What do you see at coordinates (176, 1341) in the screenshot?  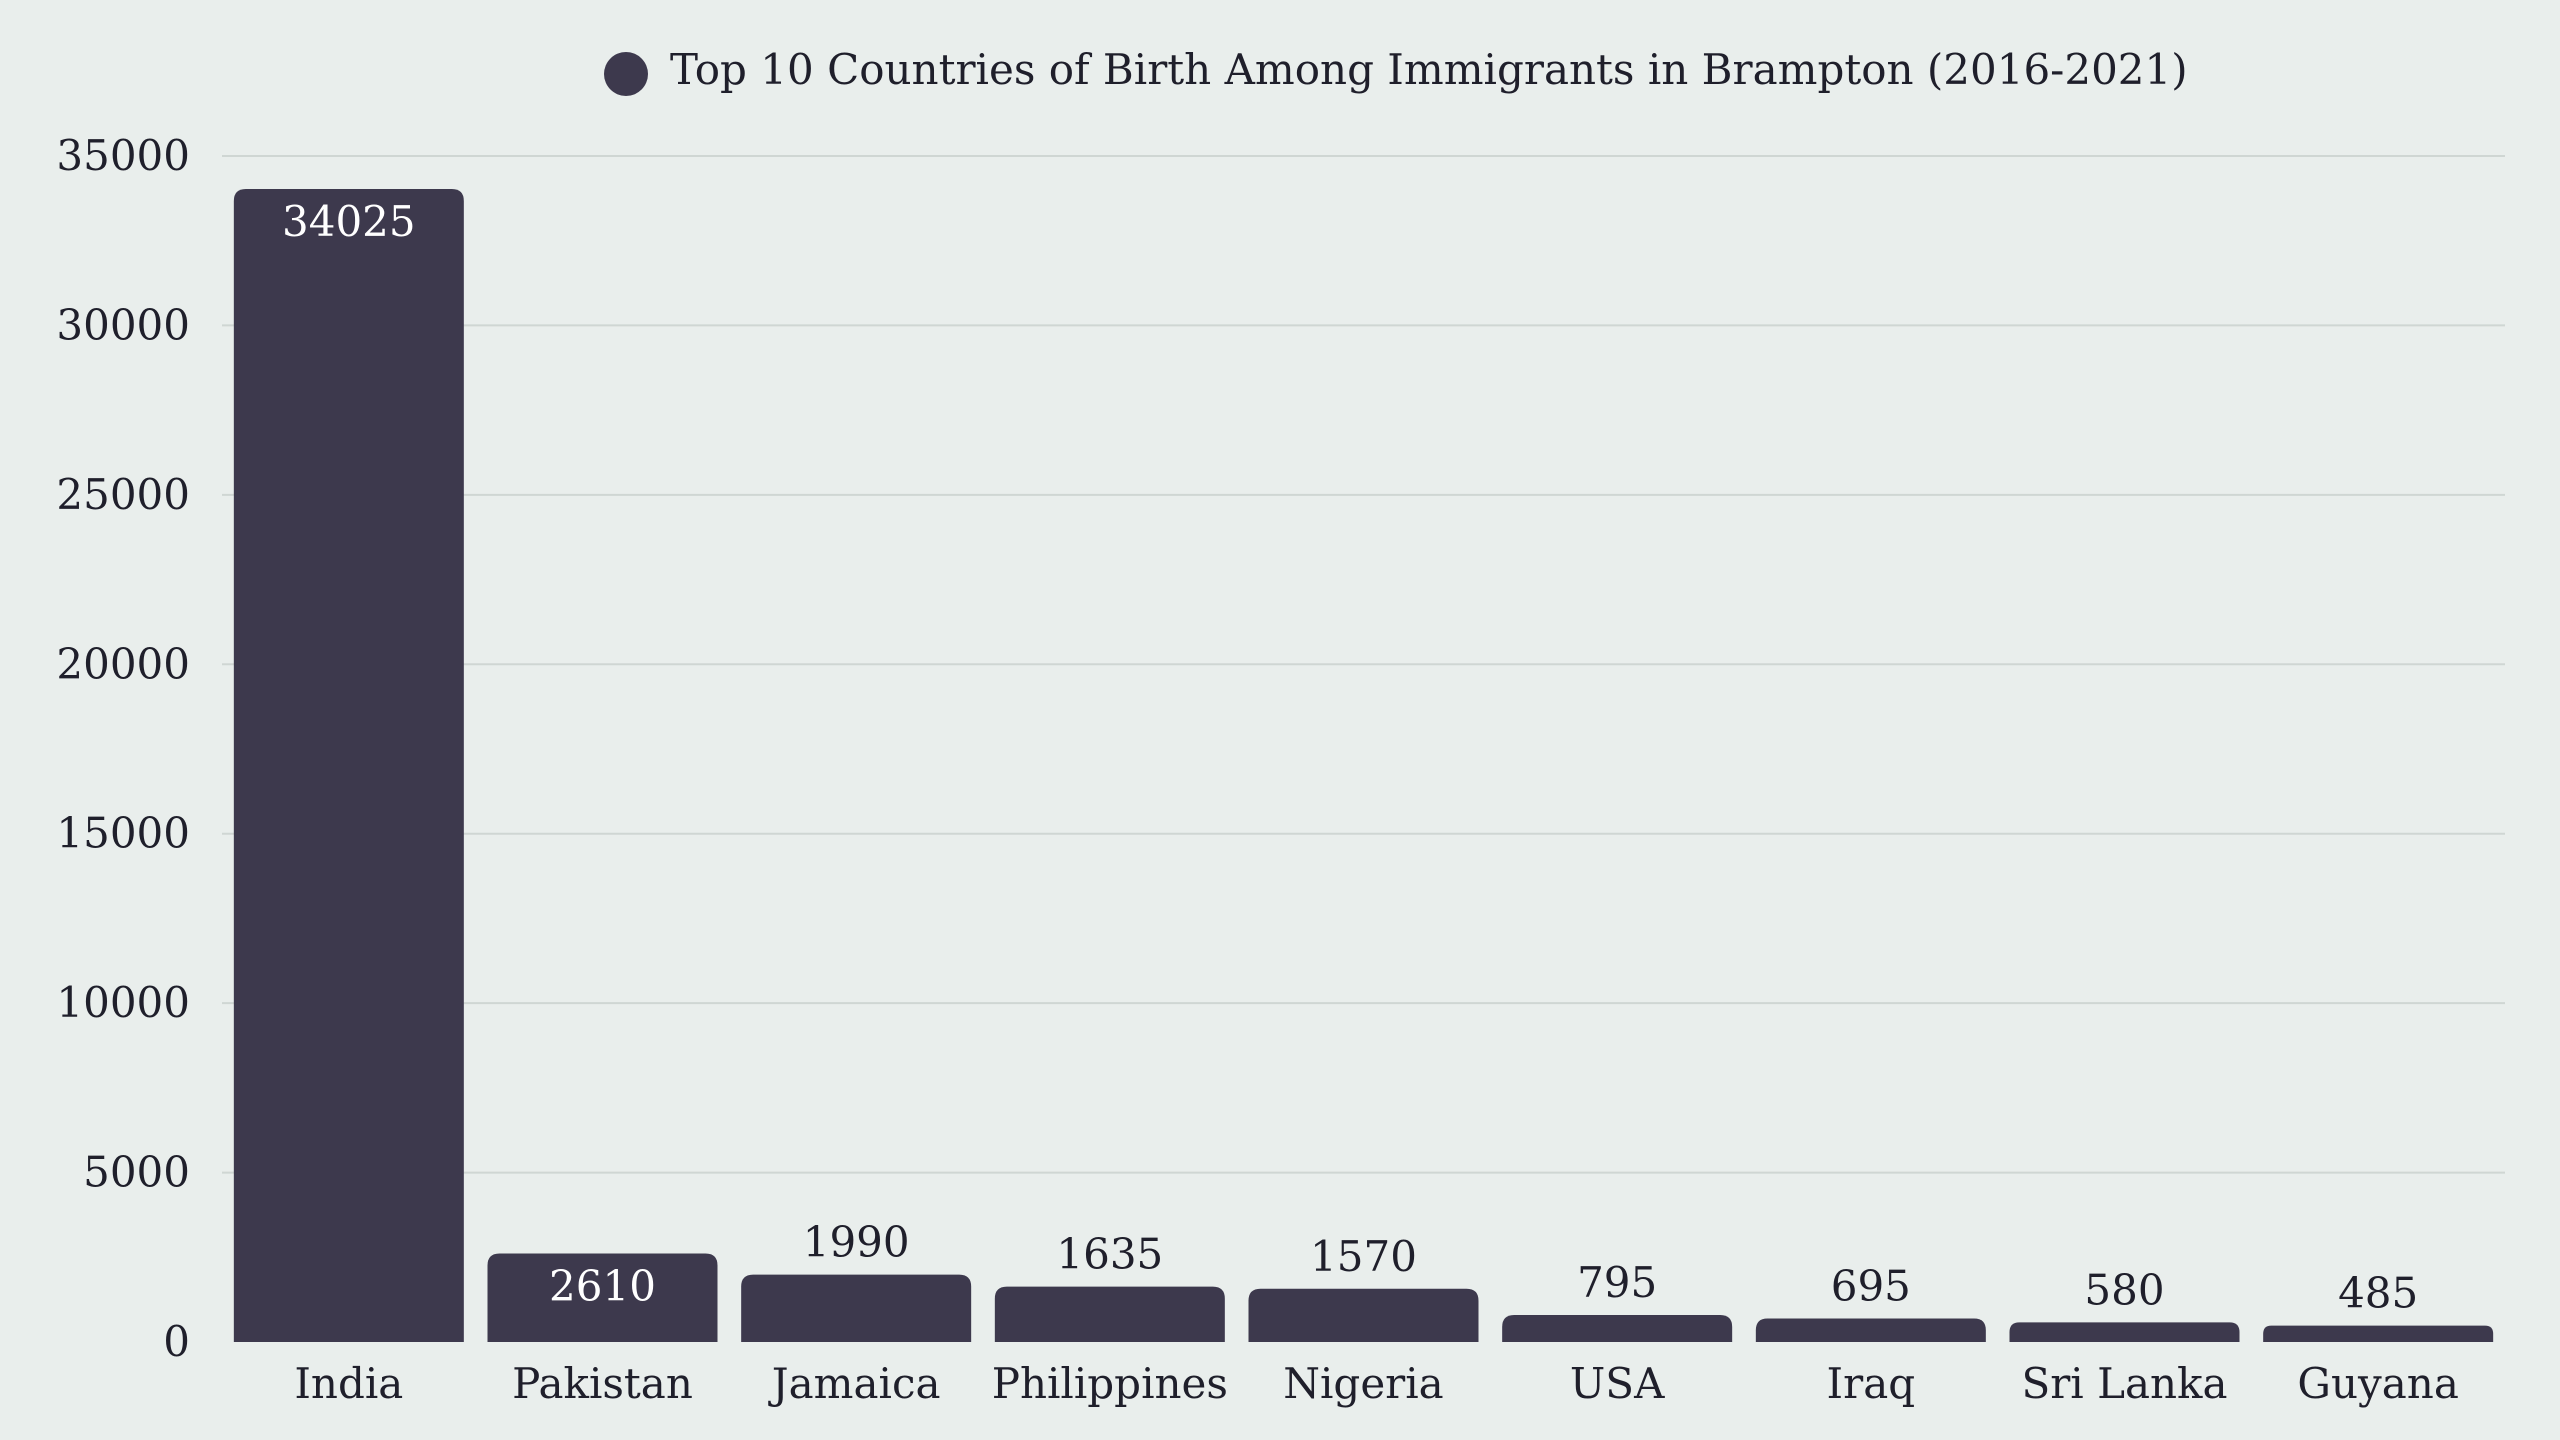 I see `y-tick-label: 0` at bounding box center [176, 1341].